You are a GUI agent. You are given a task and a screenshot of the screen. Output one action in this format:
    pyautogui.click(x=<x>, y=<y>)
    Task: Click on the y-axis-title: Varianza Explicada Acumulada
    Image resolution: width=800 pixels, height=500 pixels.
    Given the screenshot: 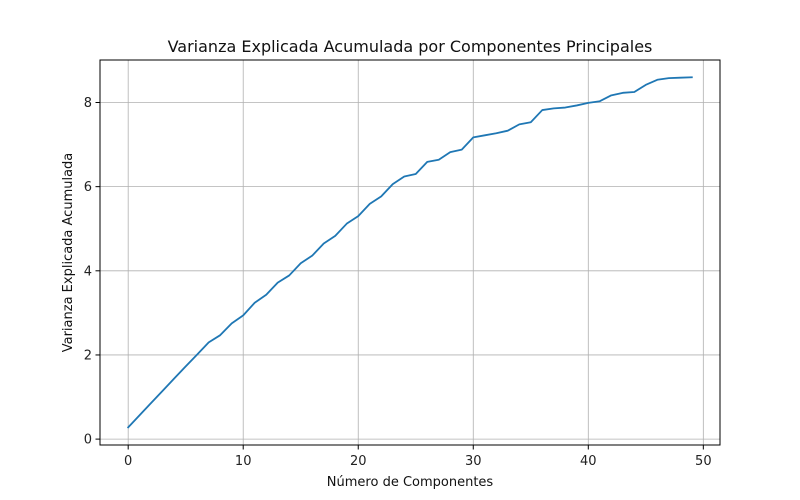 What is the action you would take?
    pyautogui.click(x=68, y=253)
    